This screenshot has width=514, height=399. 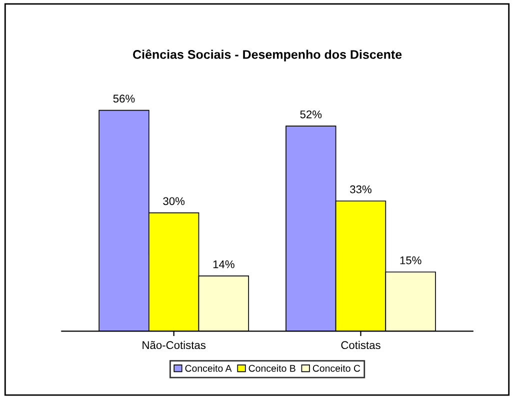 What do you see at coordinates (208, 368) in the screenshot?
I see `legend-label: Conceito A` at bounding box center [208, 368].